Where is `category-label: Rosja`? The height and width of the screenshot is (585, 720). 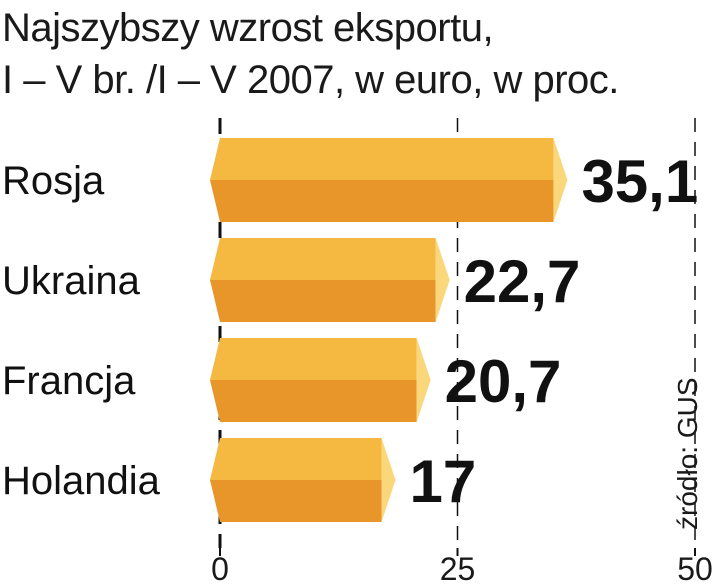 category-label: Rosja is located at coordinates (53, 181).